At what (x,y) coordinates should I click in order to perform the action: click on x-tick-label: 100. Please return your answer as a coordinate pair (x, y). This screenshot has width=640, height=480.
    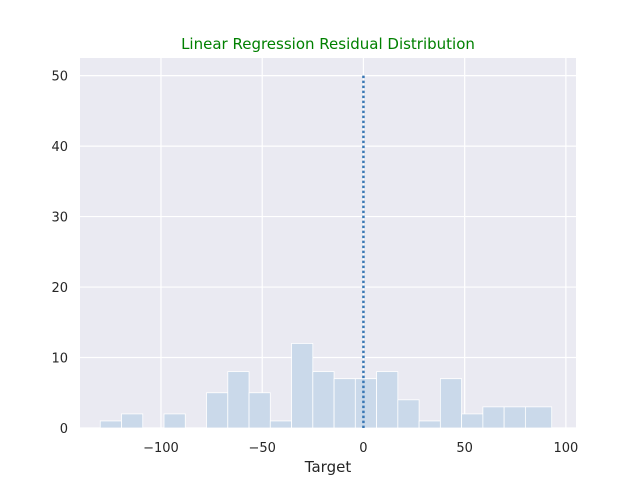
    Looking at the image, I should click on (565, 448).